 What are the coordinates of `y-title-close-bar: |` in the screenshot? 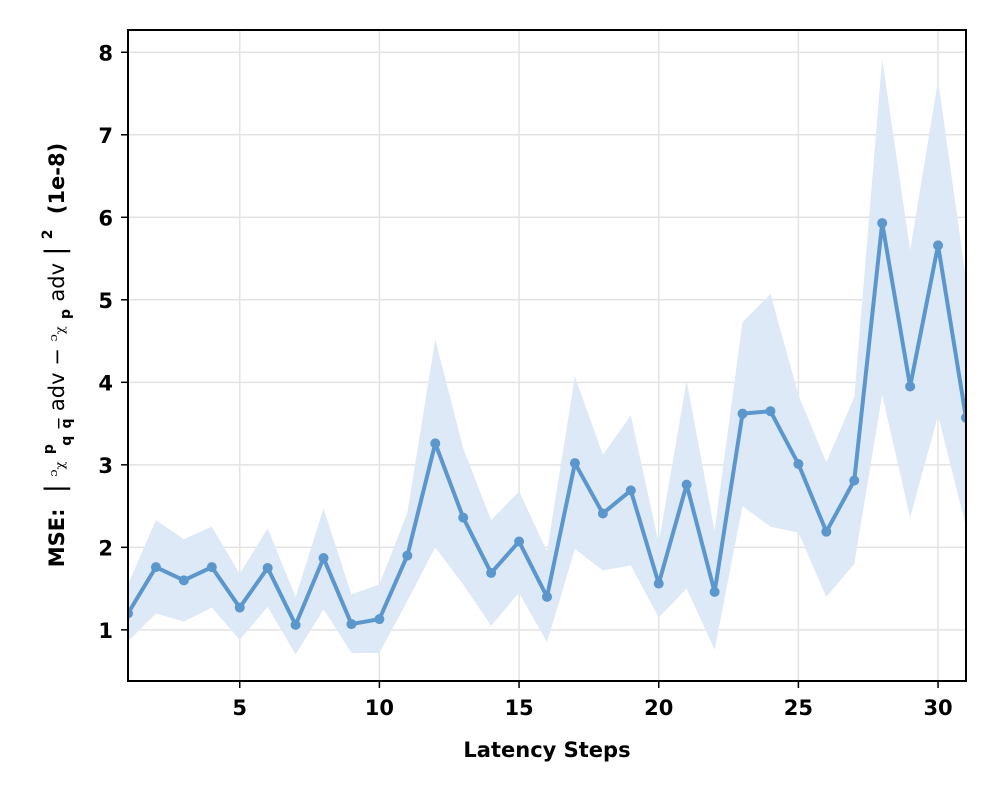 It's located at (55, 251).